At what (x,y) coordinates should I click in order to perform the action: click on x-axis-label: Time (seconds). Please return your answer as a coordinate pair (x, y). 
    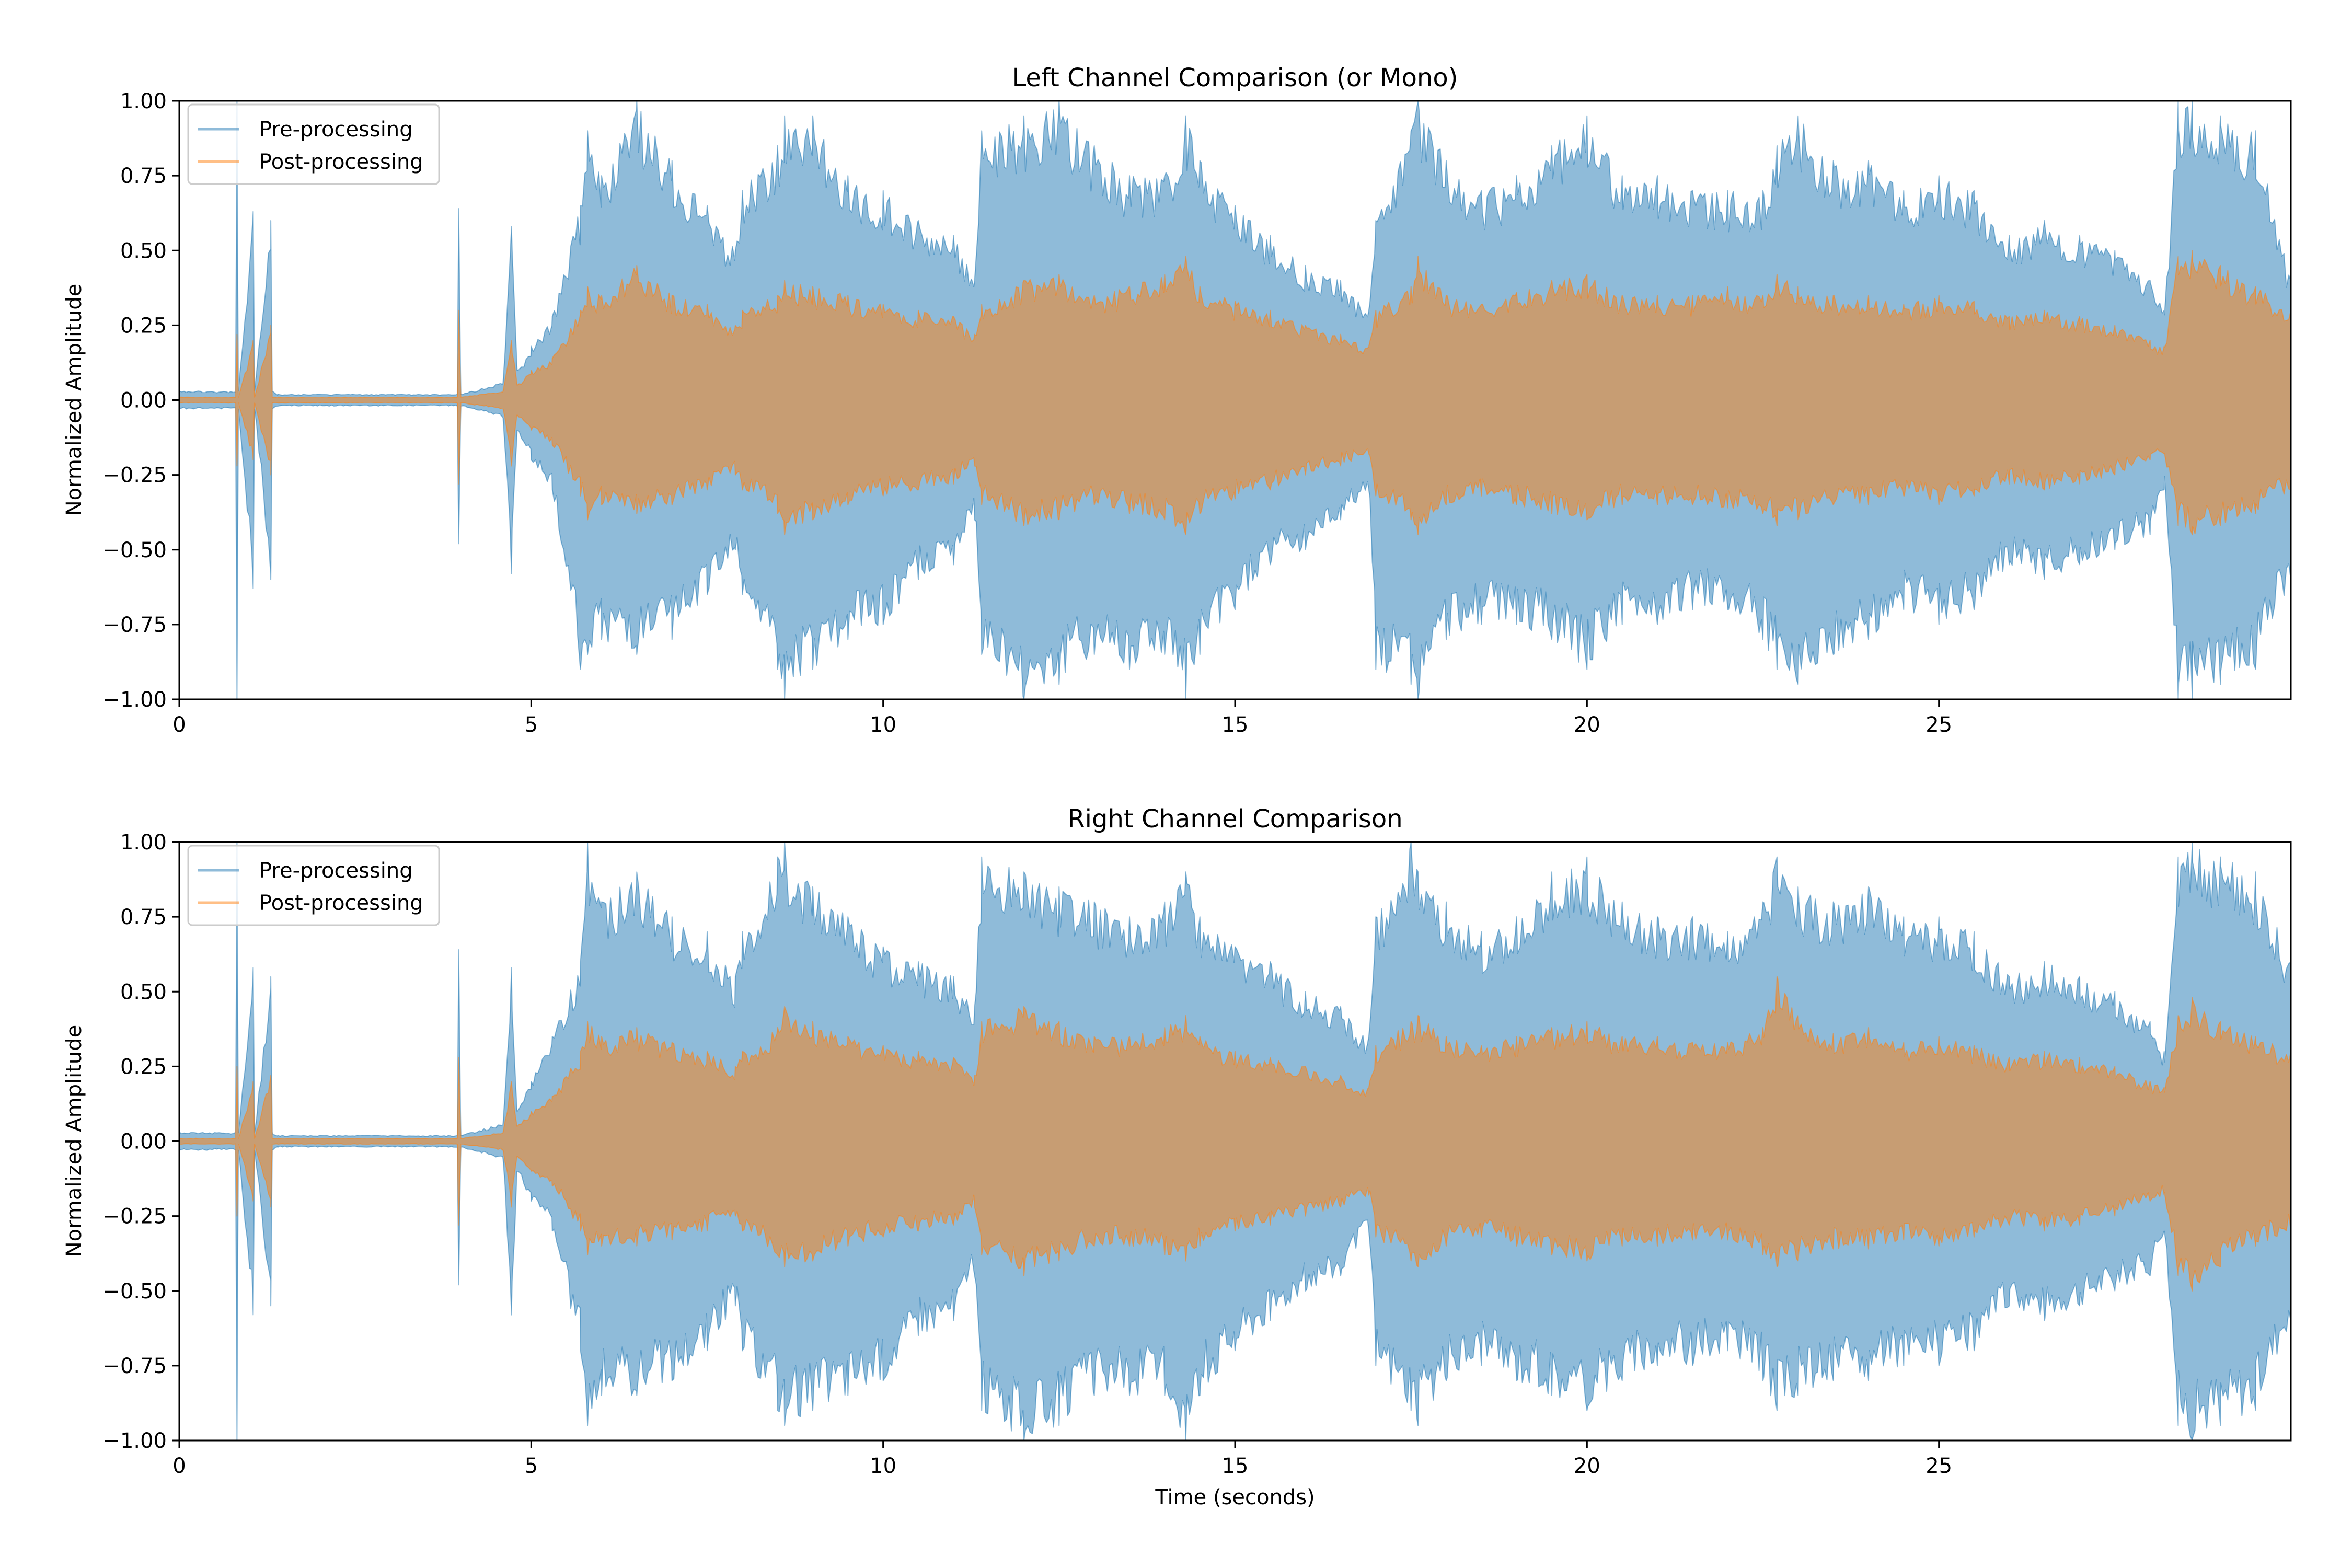
    Looking at the image, I should click on (1235, 1497).